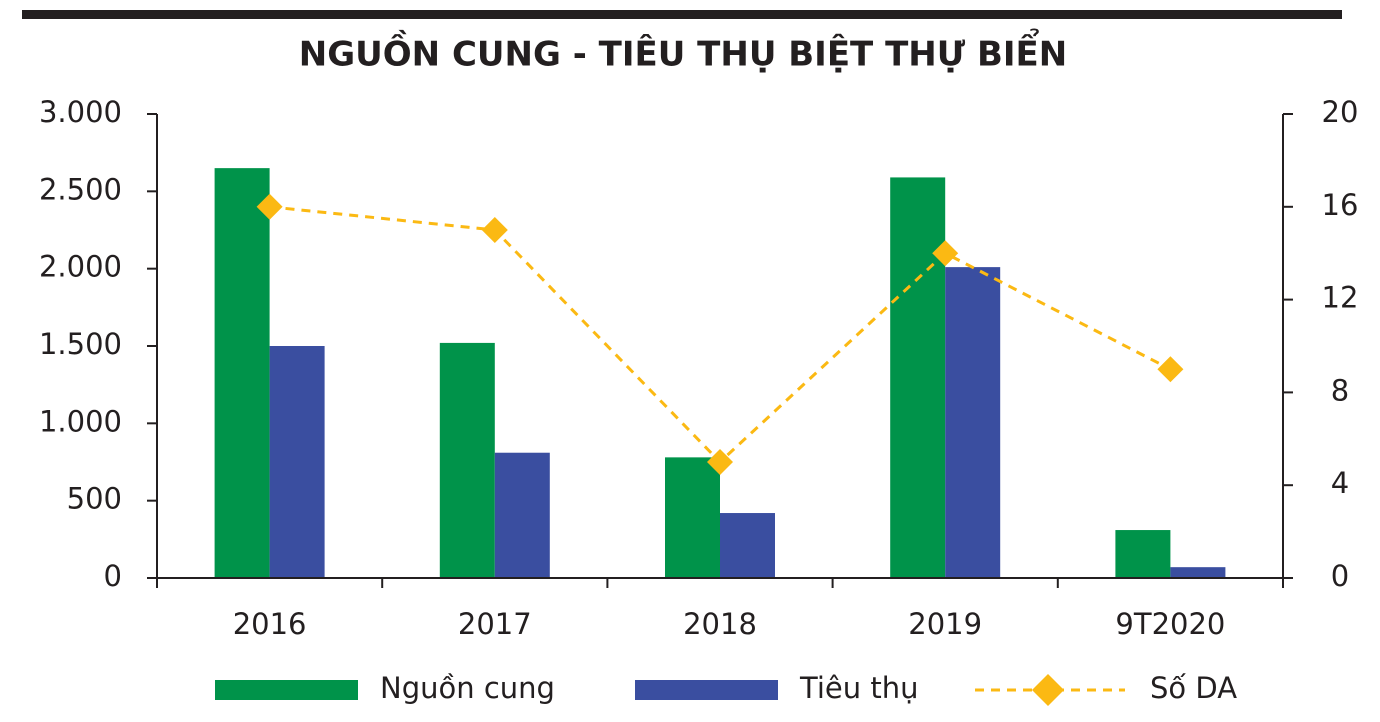 The image size is (1380, 722). What do you see at coordinates (1170, 624) in the screenshot?
I see `x-tick-label: 9T2020` at bounding box center [1170, 624].